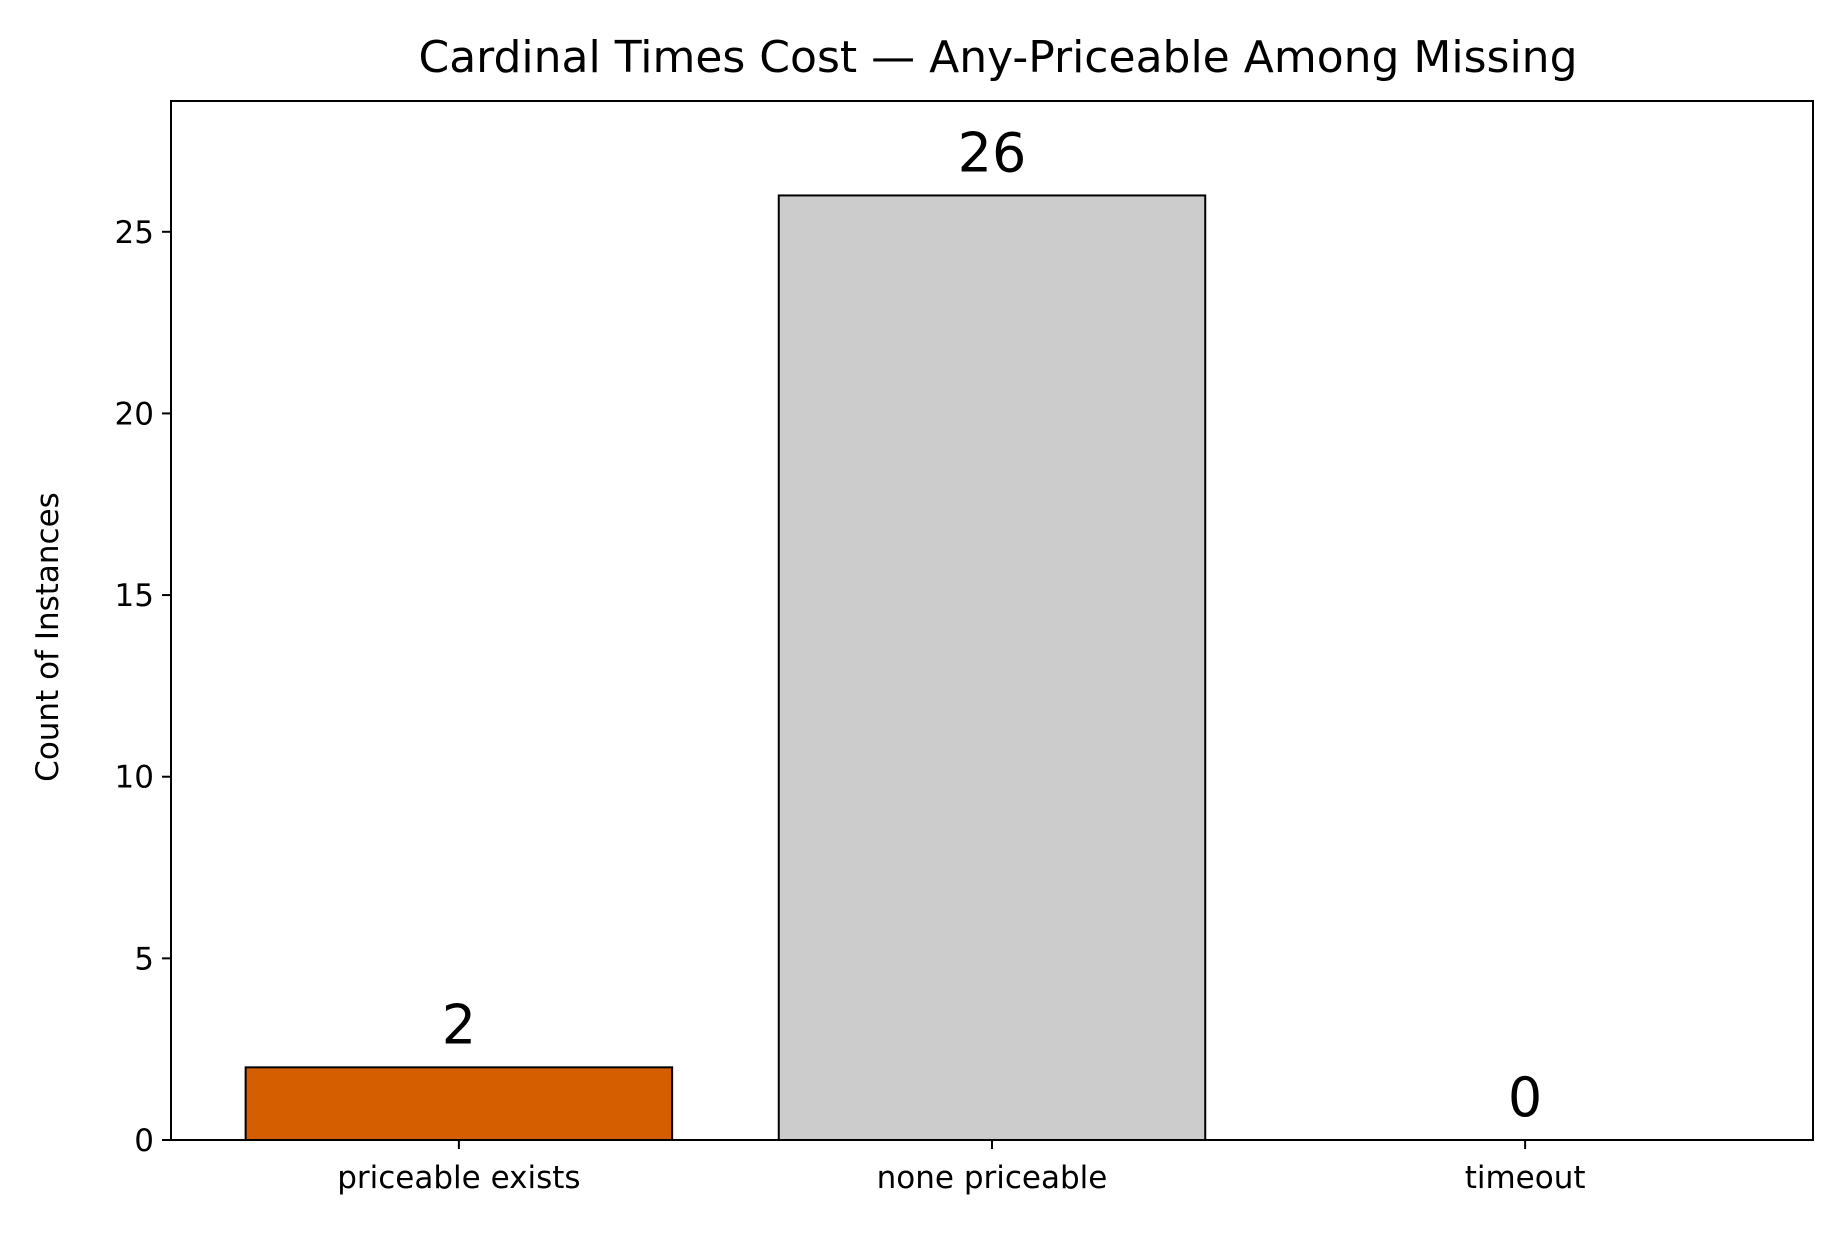 Image resolution: width=1834 pixels, height=1238 pixels. Describe the element at coordinates (134, 596) in the screenshot. I see `y-tick-label: 15` at that location.